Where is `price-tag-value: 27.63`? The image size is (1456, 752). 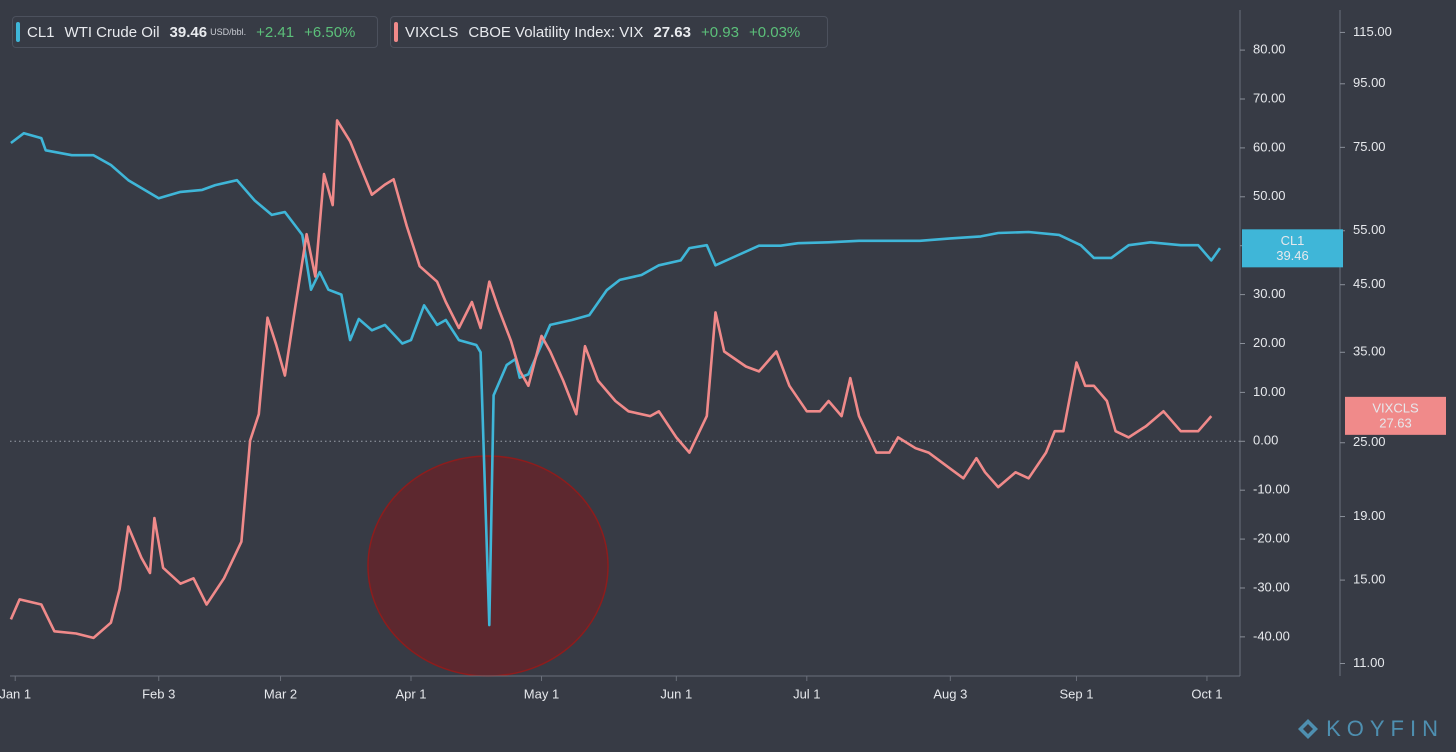
price-tag-value: 27.63 is located at coordinates (1395, 422).